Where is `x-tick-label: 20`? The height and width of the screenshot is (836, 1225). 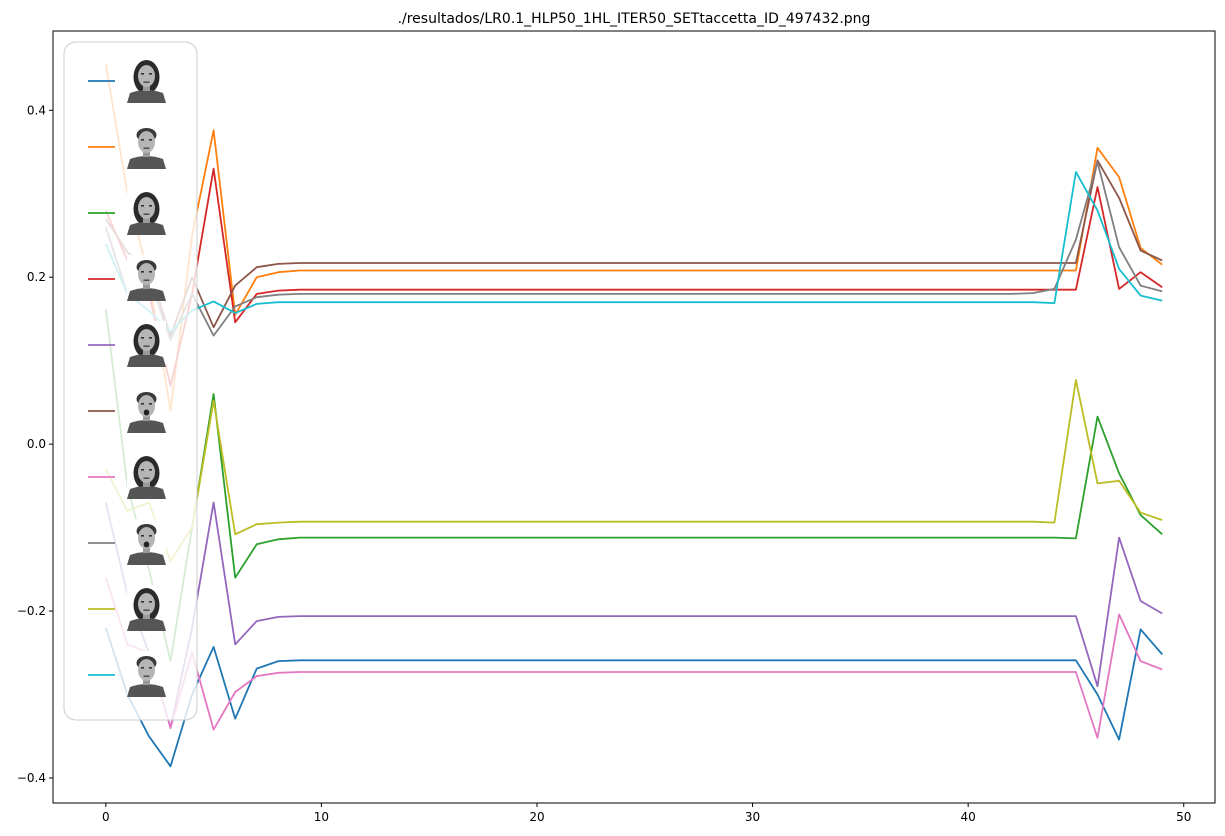
x-tick-label: 20 is located at coordinates (536, 817).